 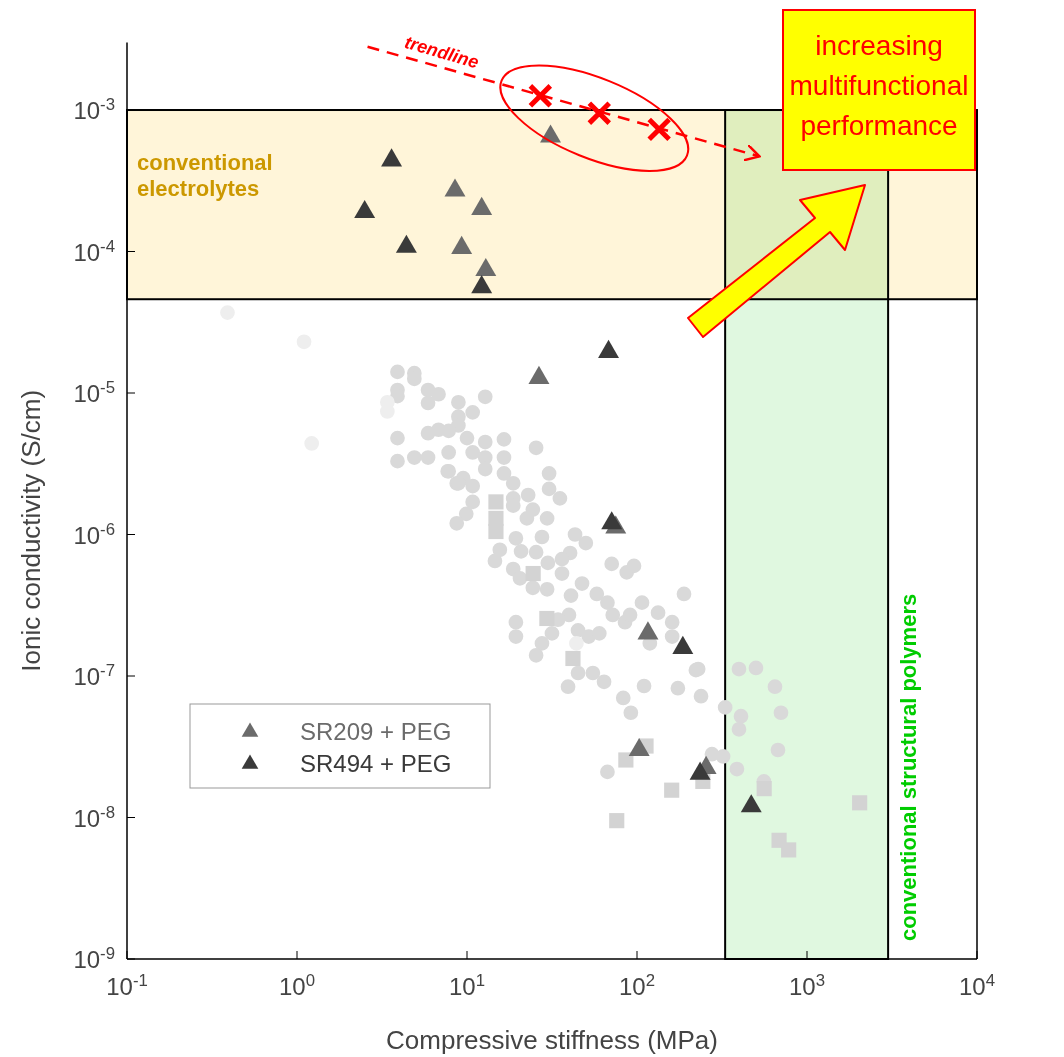 I want to click on x-axis-title: Compressive stiffness (MPa), so click(x=552, y=1040).